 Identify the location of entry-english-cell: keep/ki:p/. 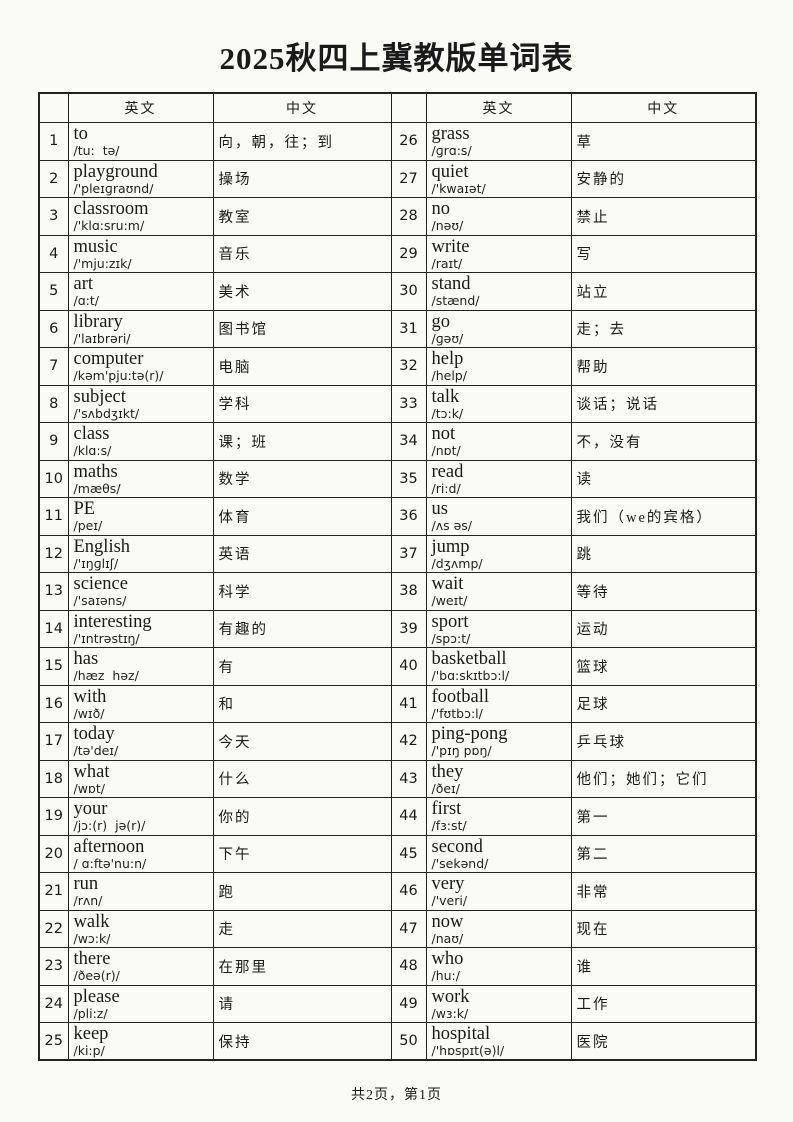
(140, 1041).